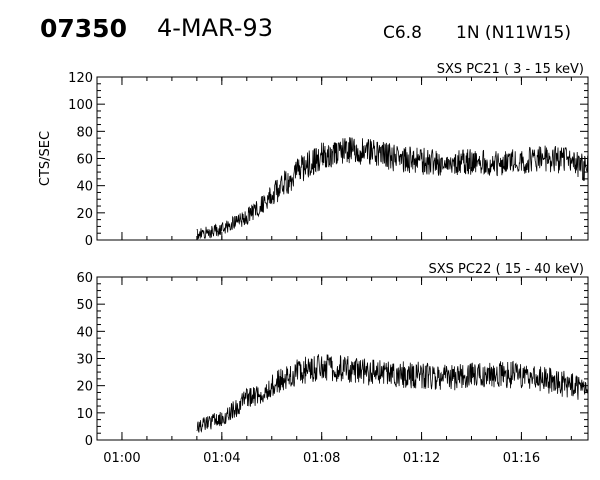  What do you see at coordinates (121, 458) in the screenshot?
I see `x-tick-label: 01:00` at bounding box center [121, 458].